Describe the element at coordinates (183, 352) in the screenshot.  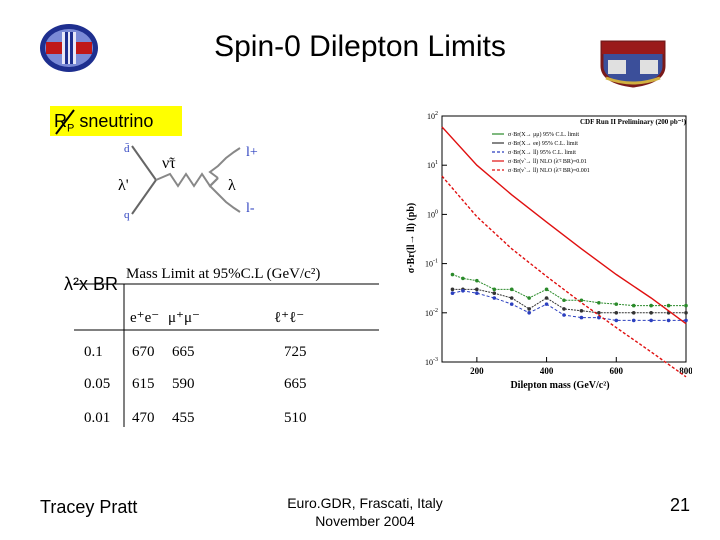
I see `cell-mumu: 665` at that location.